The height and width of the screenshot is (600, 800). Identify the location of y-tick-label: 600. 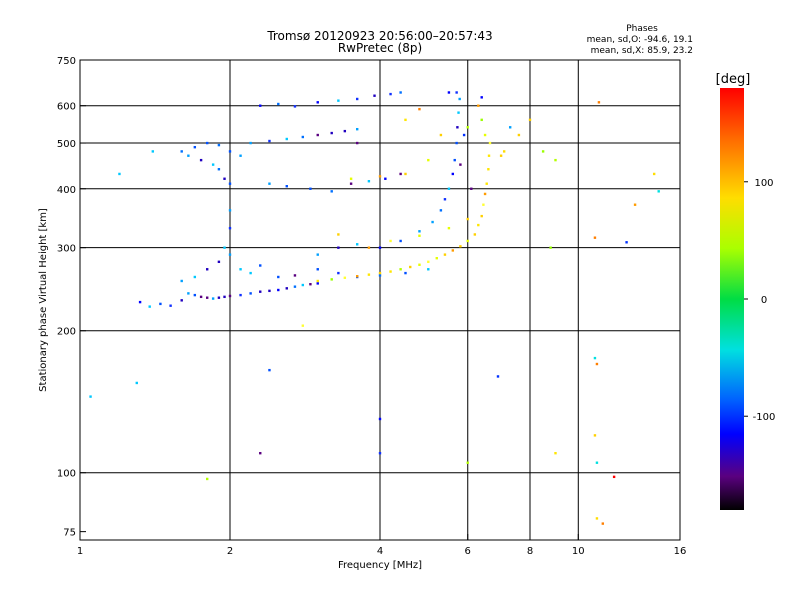
(66, 107).